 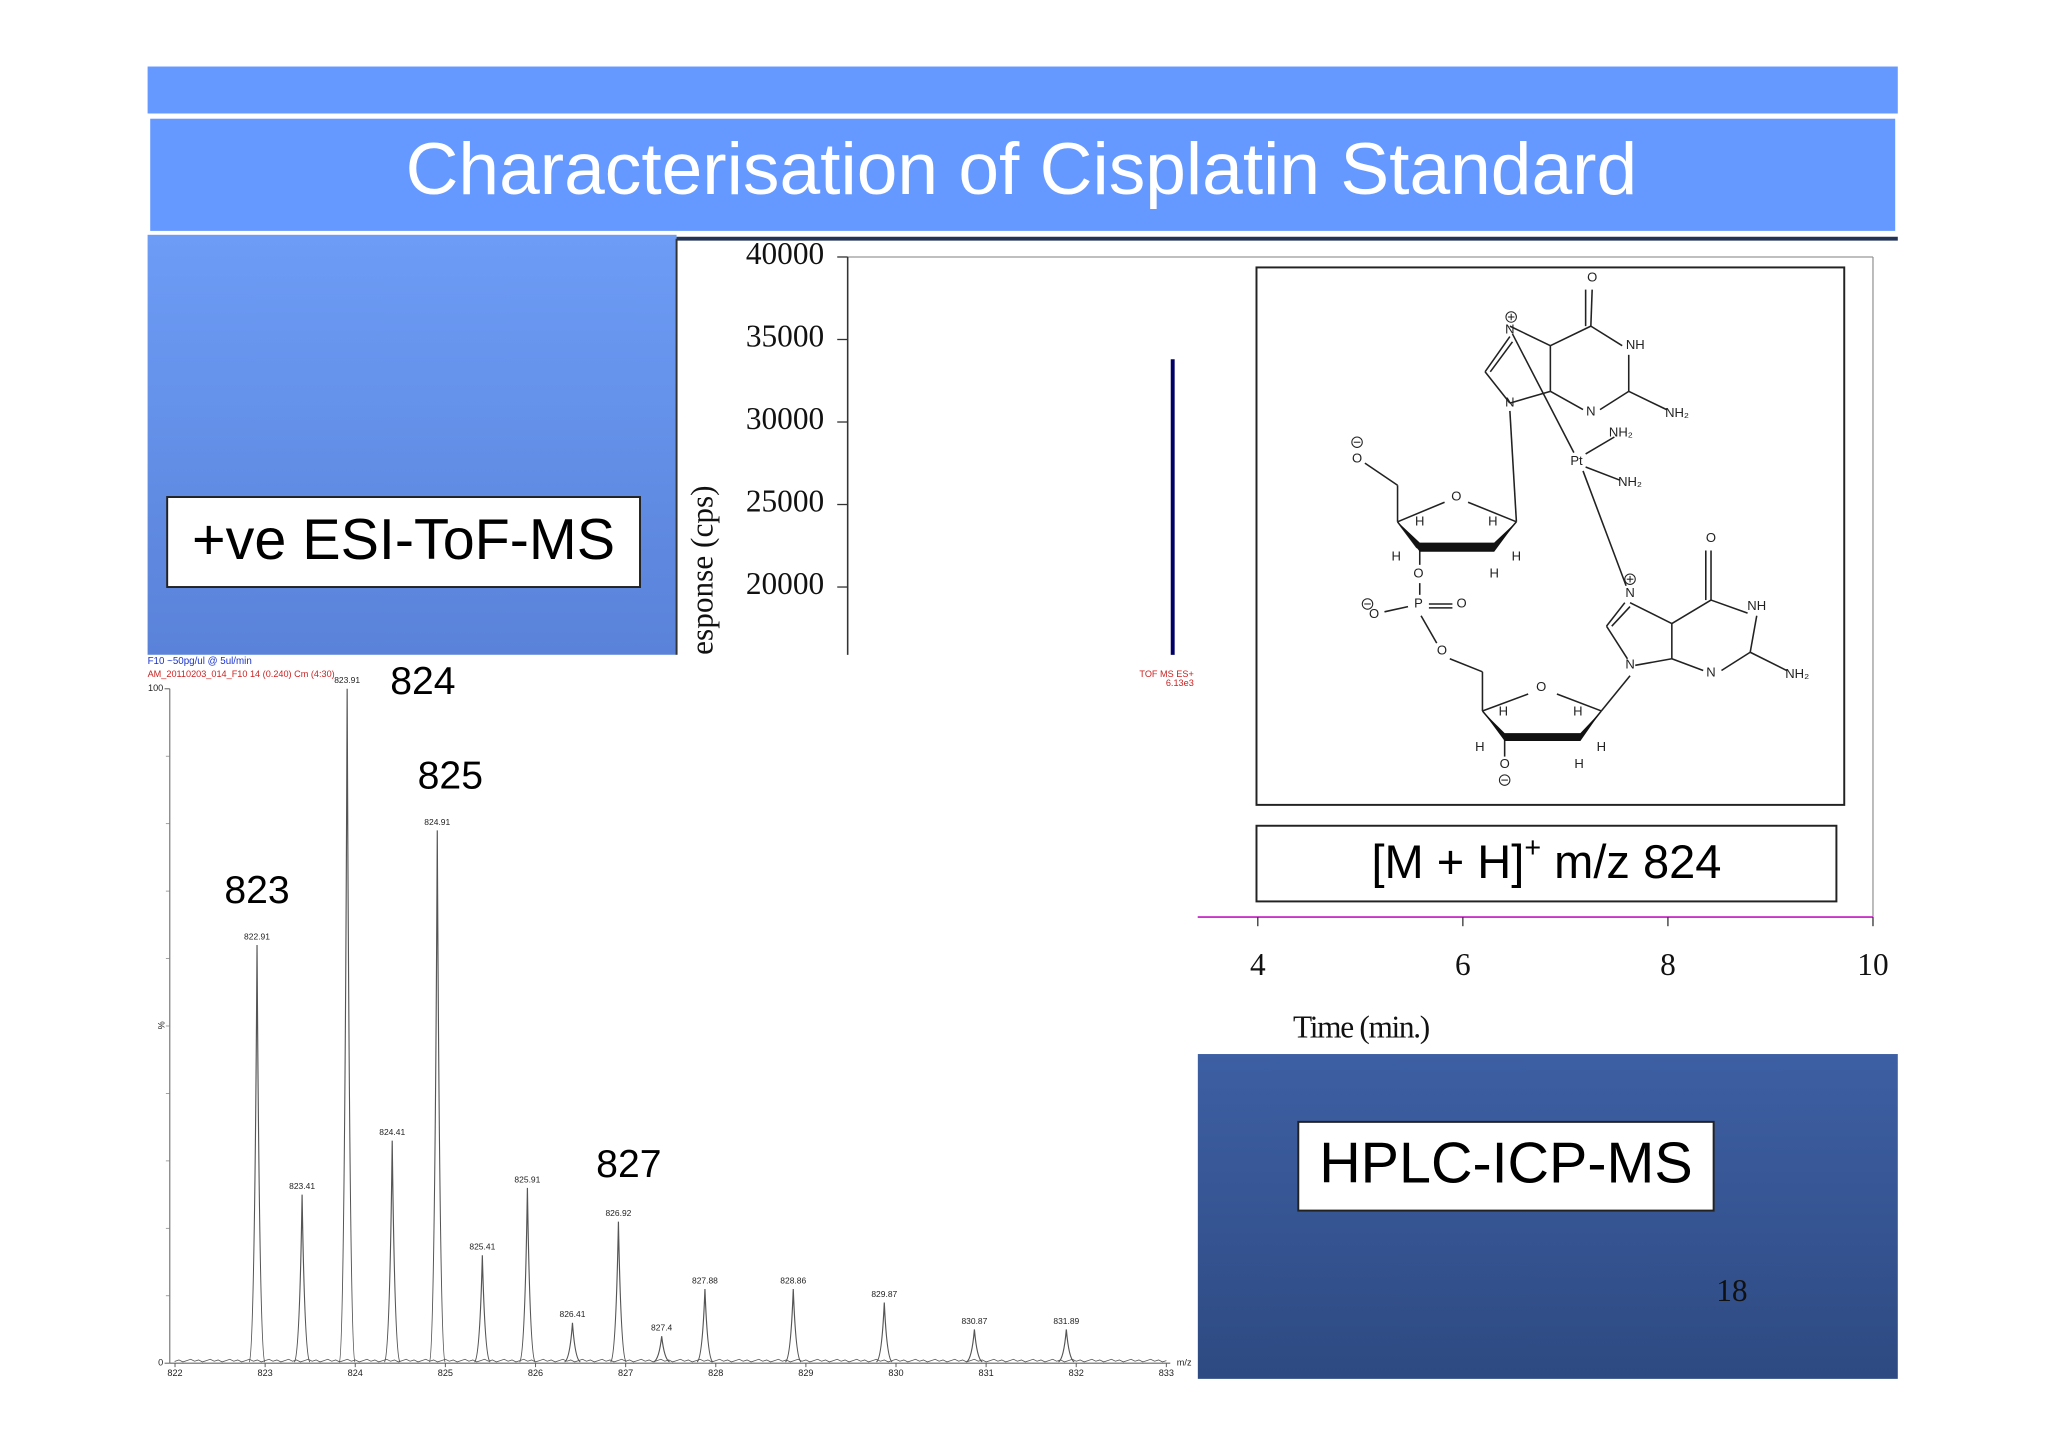 What do you see at coordinates (1668, 964) in the screenshot?
I see `x-tick-label: 8` at bounding box center [1668, 964].